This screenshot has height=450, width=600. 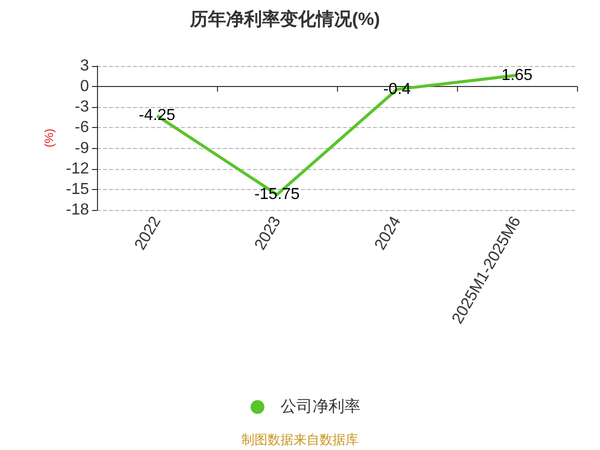 I want to click on data-label: -15.75, so click(x=277, y=195).